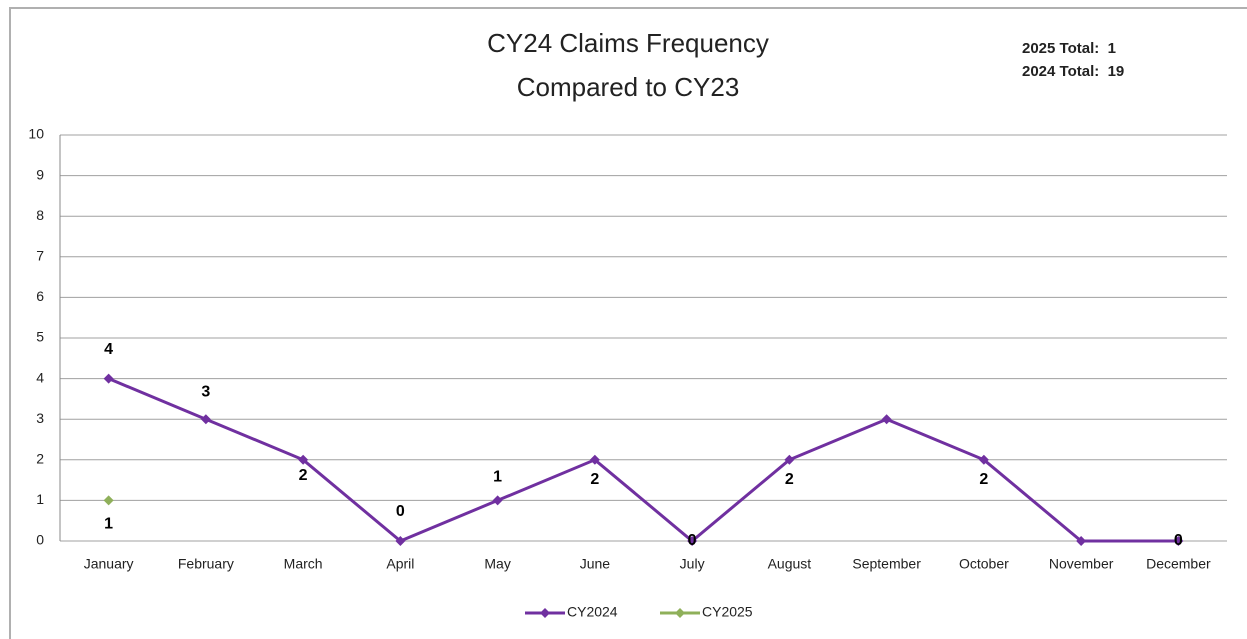 This screenshot has height=639, width=1247. I want to click on y-tick-label: 10, so click(36, 134).